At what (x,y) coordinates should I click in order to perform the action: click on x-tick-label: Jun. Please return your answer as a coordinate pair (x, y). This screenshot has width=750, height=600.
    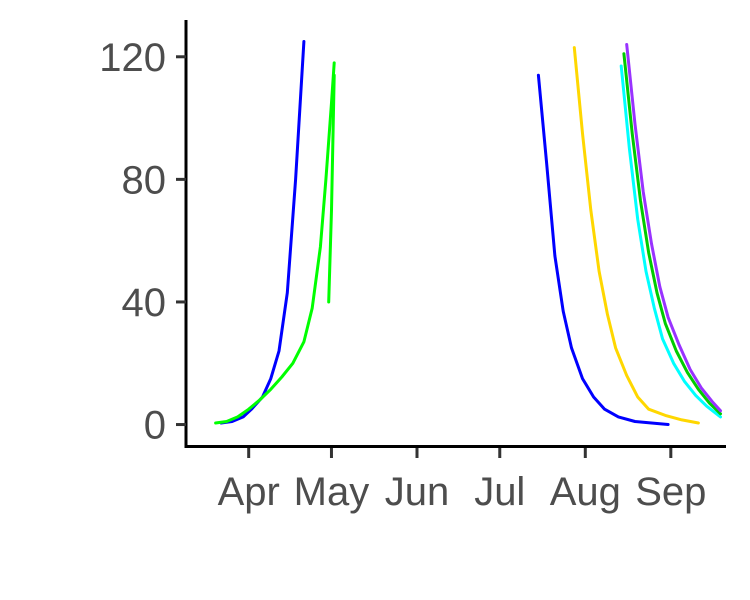
    Looking at the image, I should click on (417, 492).